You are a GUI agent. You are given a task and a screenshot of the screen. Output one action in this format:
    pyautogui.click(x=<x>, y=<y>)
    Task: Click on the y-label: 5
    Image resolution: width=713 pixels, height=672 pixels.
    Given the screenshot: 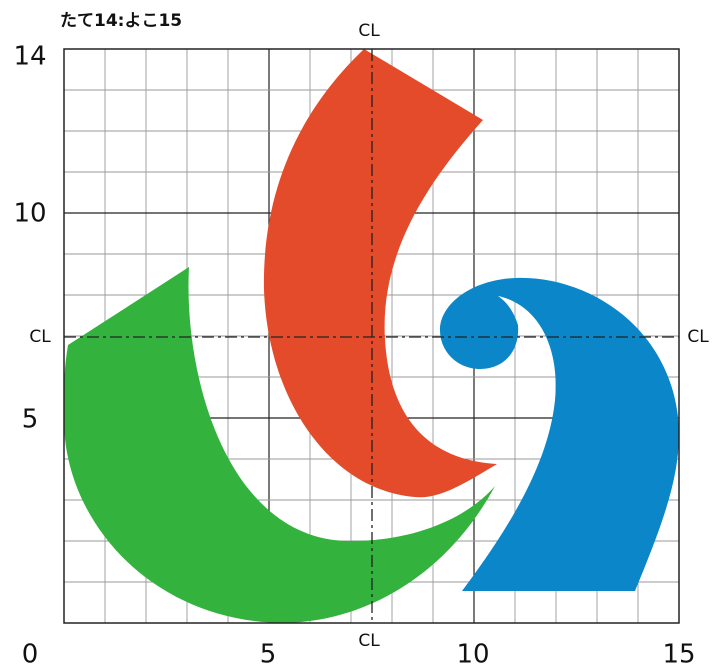 What is the action you would take?
    pyautogui.click(x=30, y=420)
    